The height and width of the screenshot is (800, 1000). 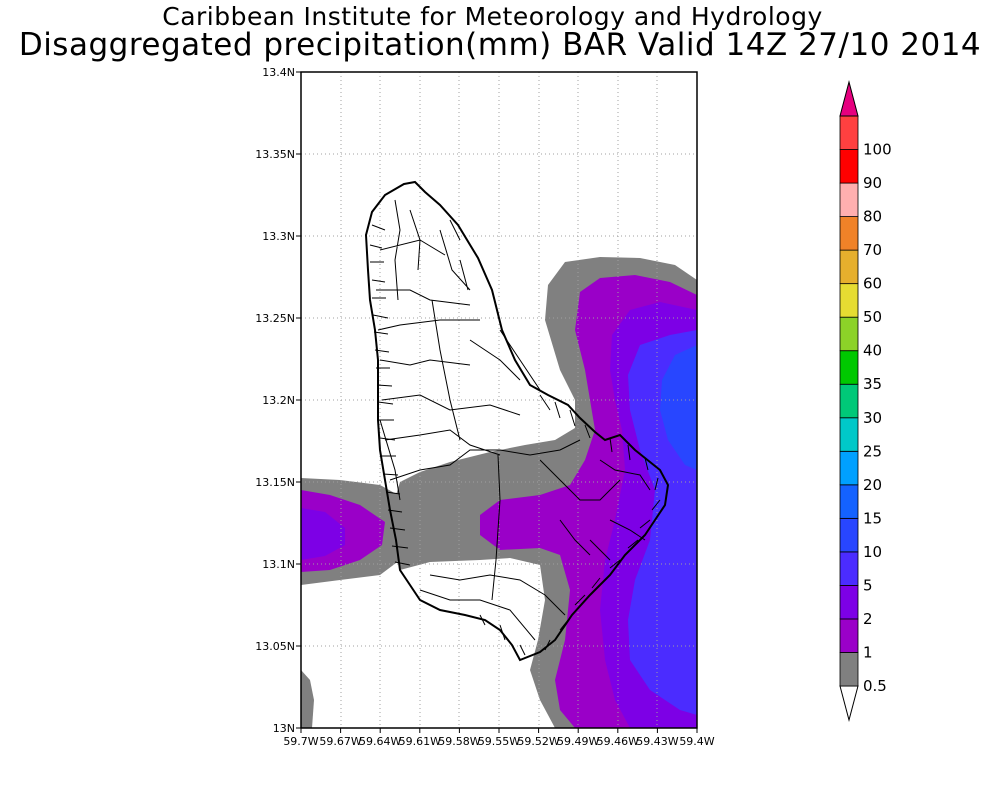 I want to click on precip-gray-sw, so click(x=307, y=699).